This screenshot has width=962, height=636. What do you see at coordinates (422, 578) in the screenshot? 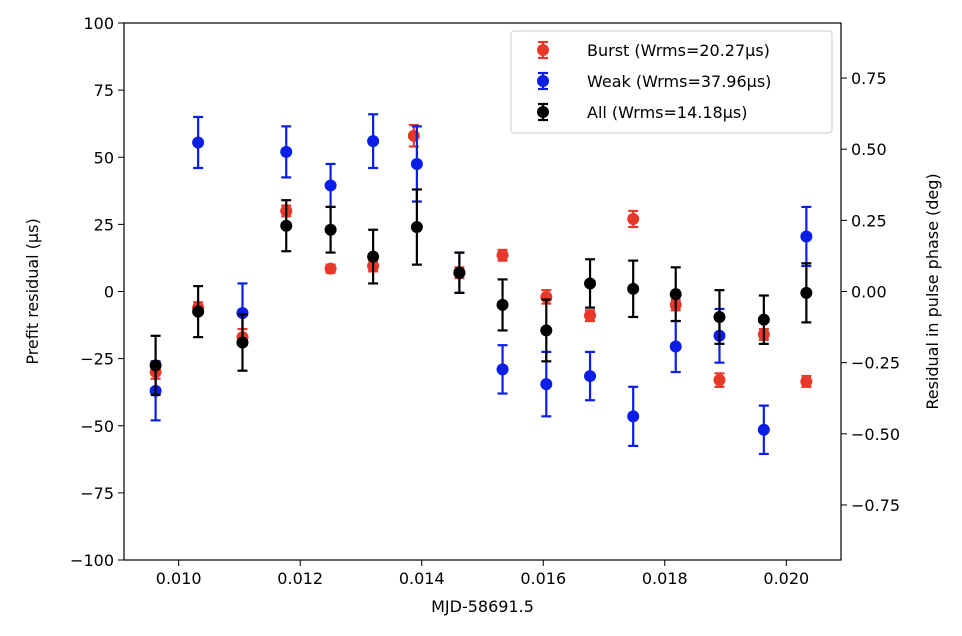
I see `x-tick-label: 0.014` at bounding box center [422, 578].